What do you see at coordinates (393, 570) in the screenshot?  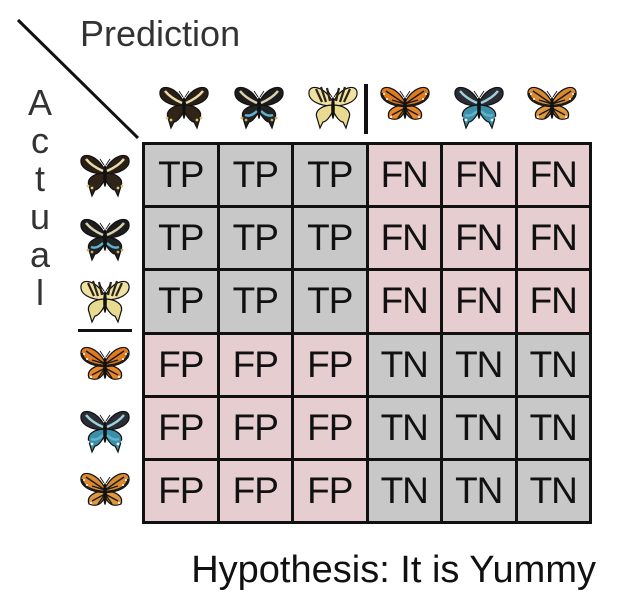 I see `hypothesis-caption: Hypothesis: It is Yummy` at bounding box center [393, 570].